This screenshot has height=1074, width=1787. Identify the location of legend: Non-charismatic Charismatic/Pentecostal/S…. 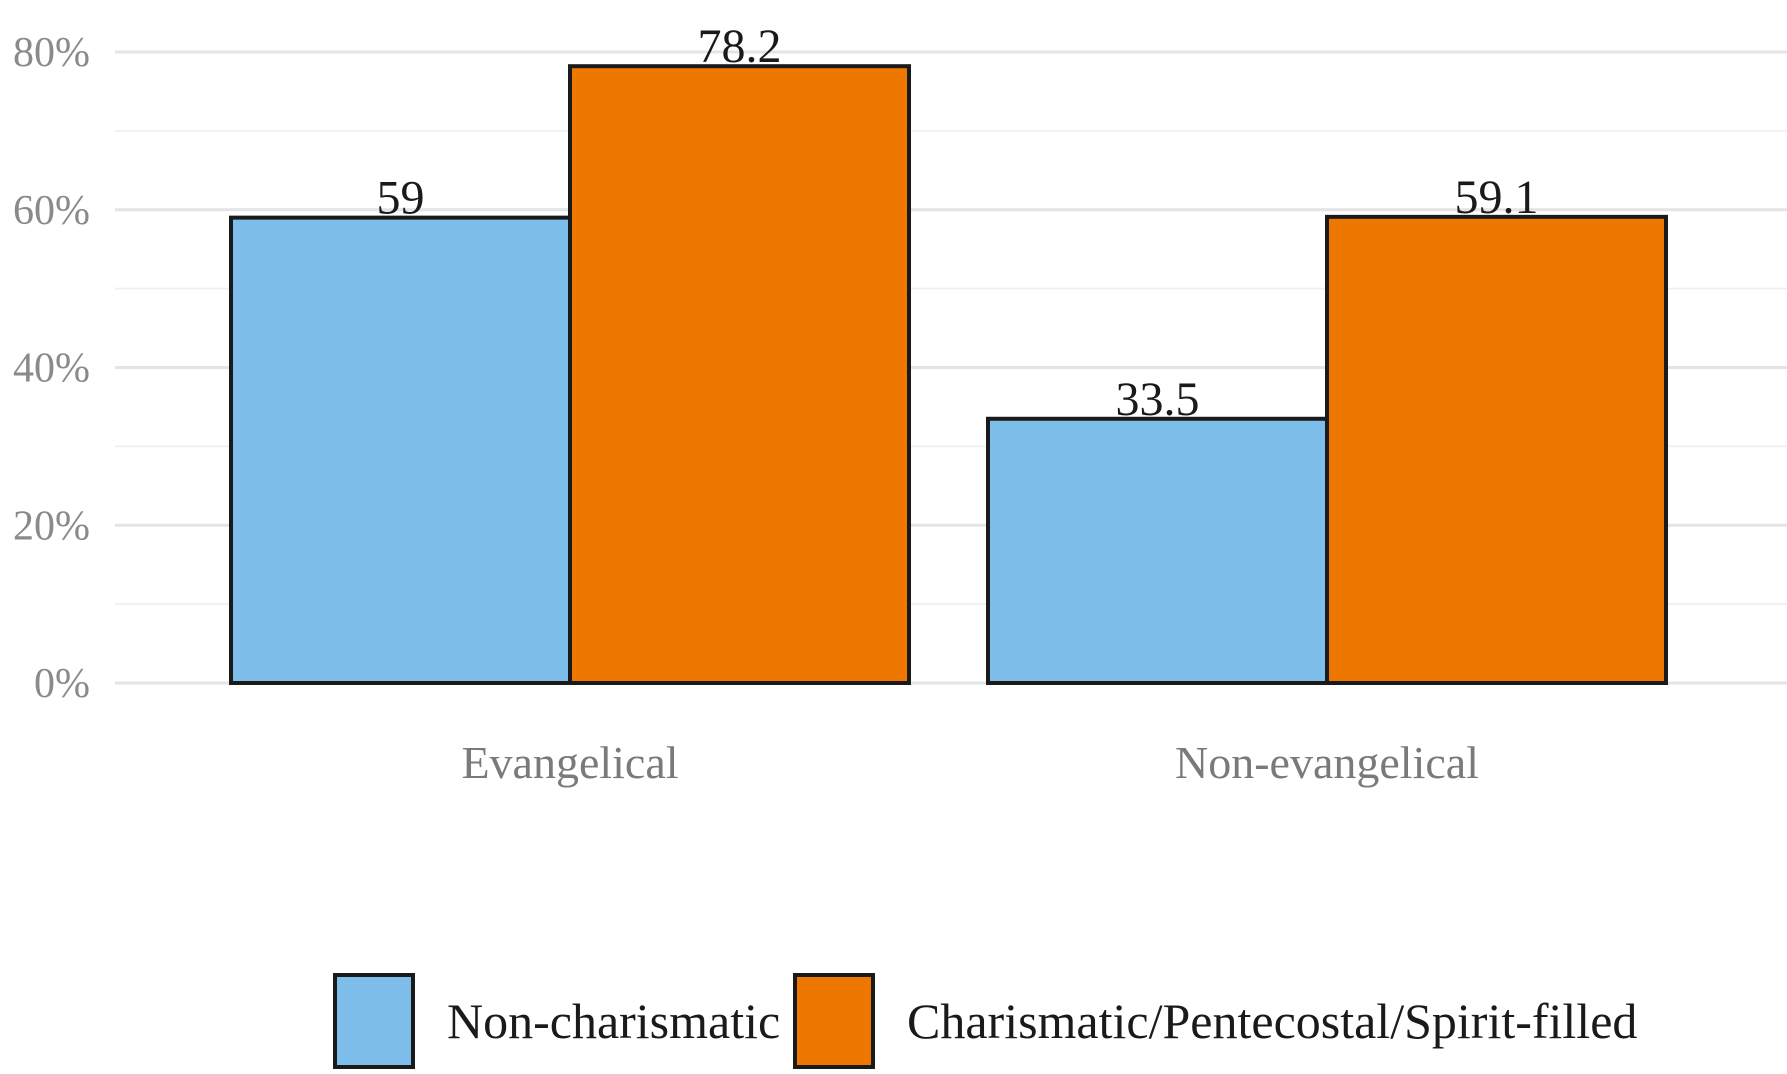
(985, 1021).